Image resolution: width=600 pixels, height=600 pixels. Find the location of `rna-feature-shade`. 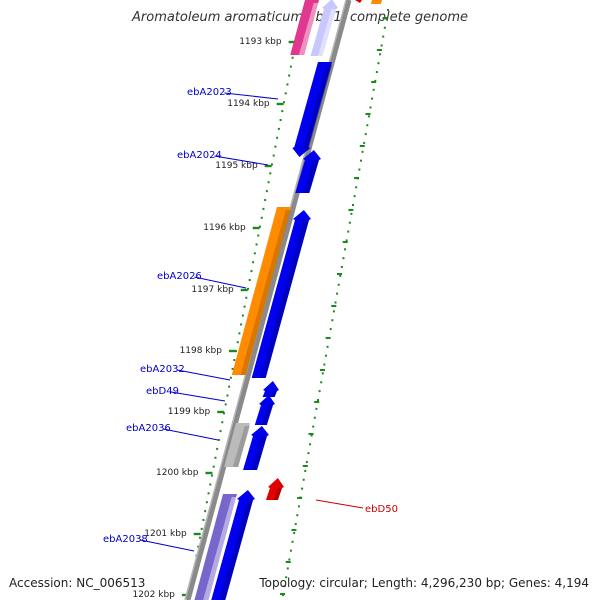

rna-feature-shade is located at coordinates (265, 292).